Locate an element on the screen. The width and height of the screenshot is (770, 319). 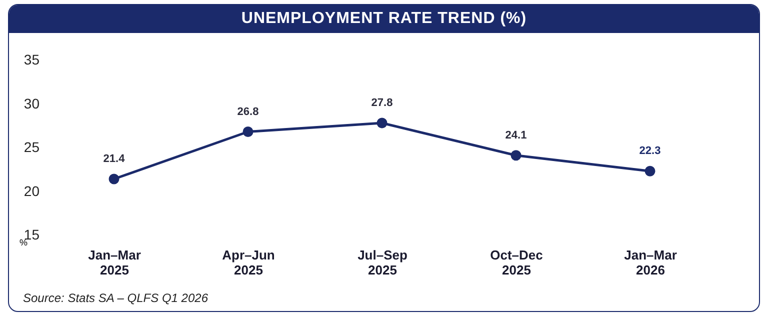
x-tick-label: Jul–Sep 2025 is located at coordinates (383, 263).